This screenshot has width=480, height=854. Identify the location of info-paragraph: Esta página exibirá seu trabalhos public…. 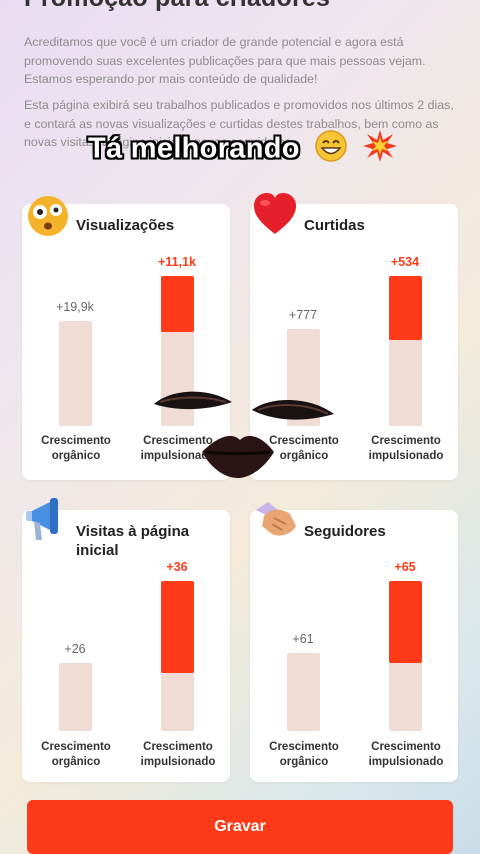
(239, 123).